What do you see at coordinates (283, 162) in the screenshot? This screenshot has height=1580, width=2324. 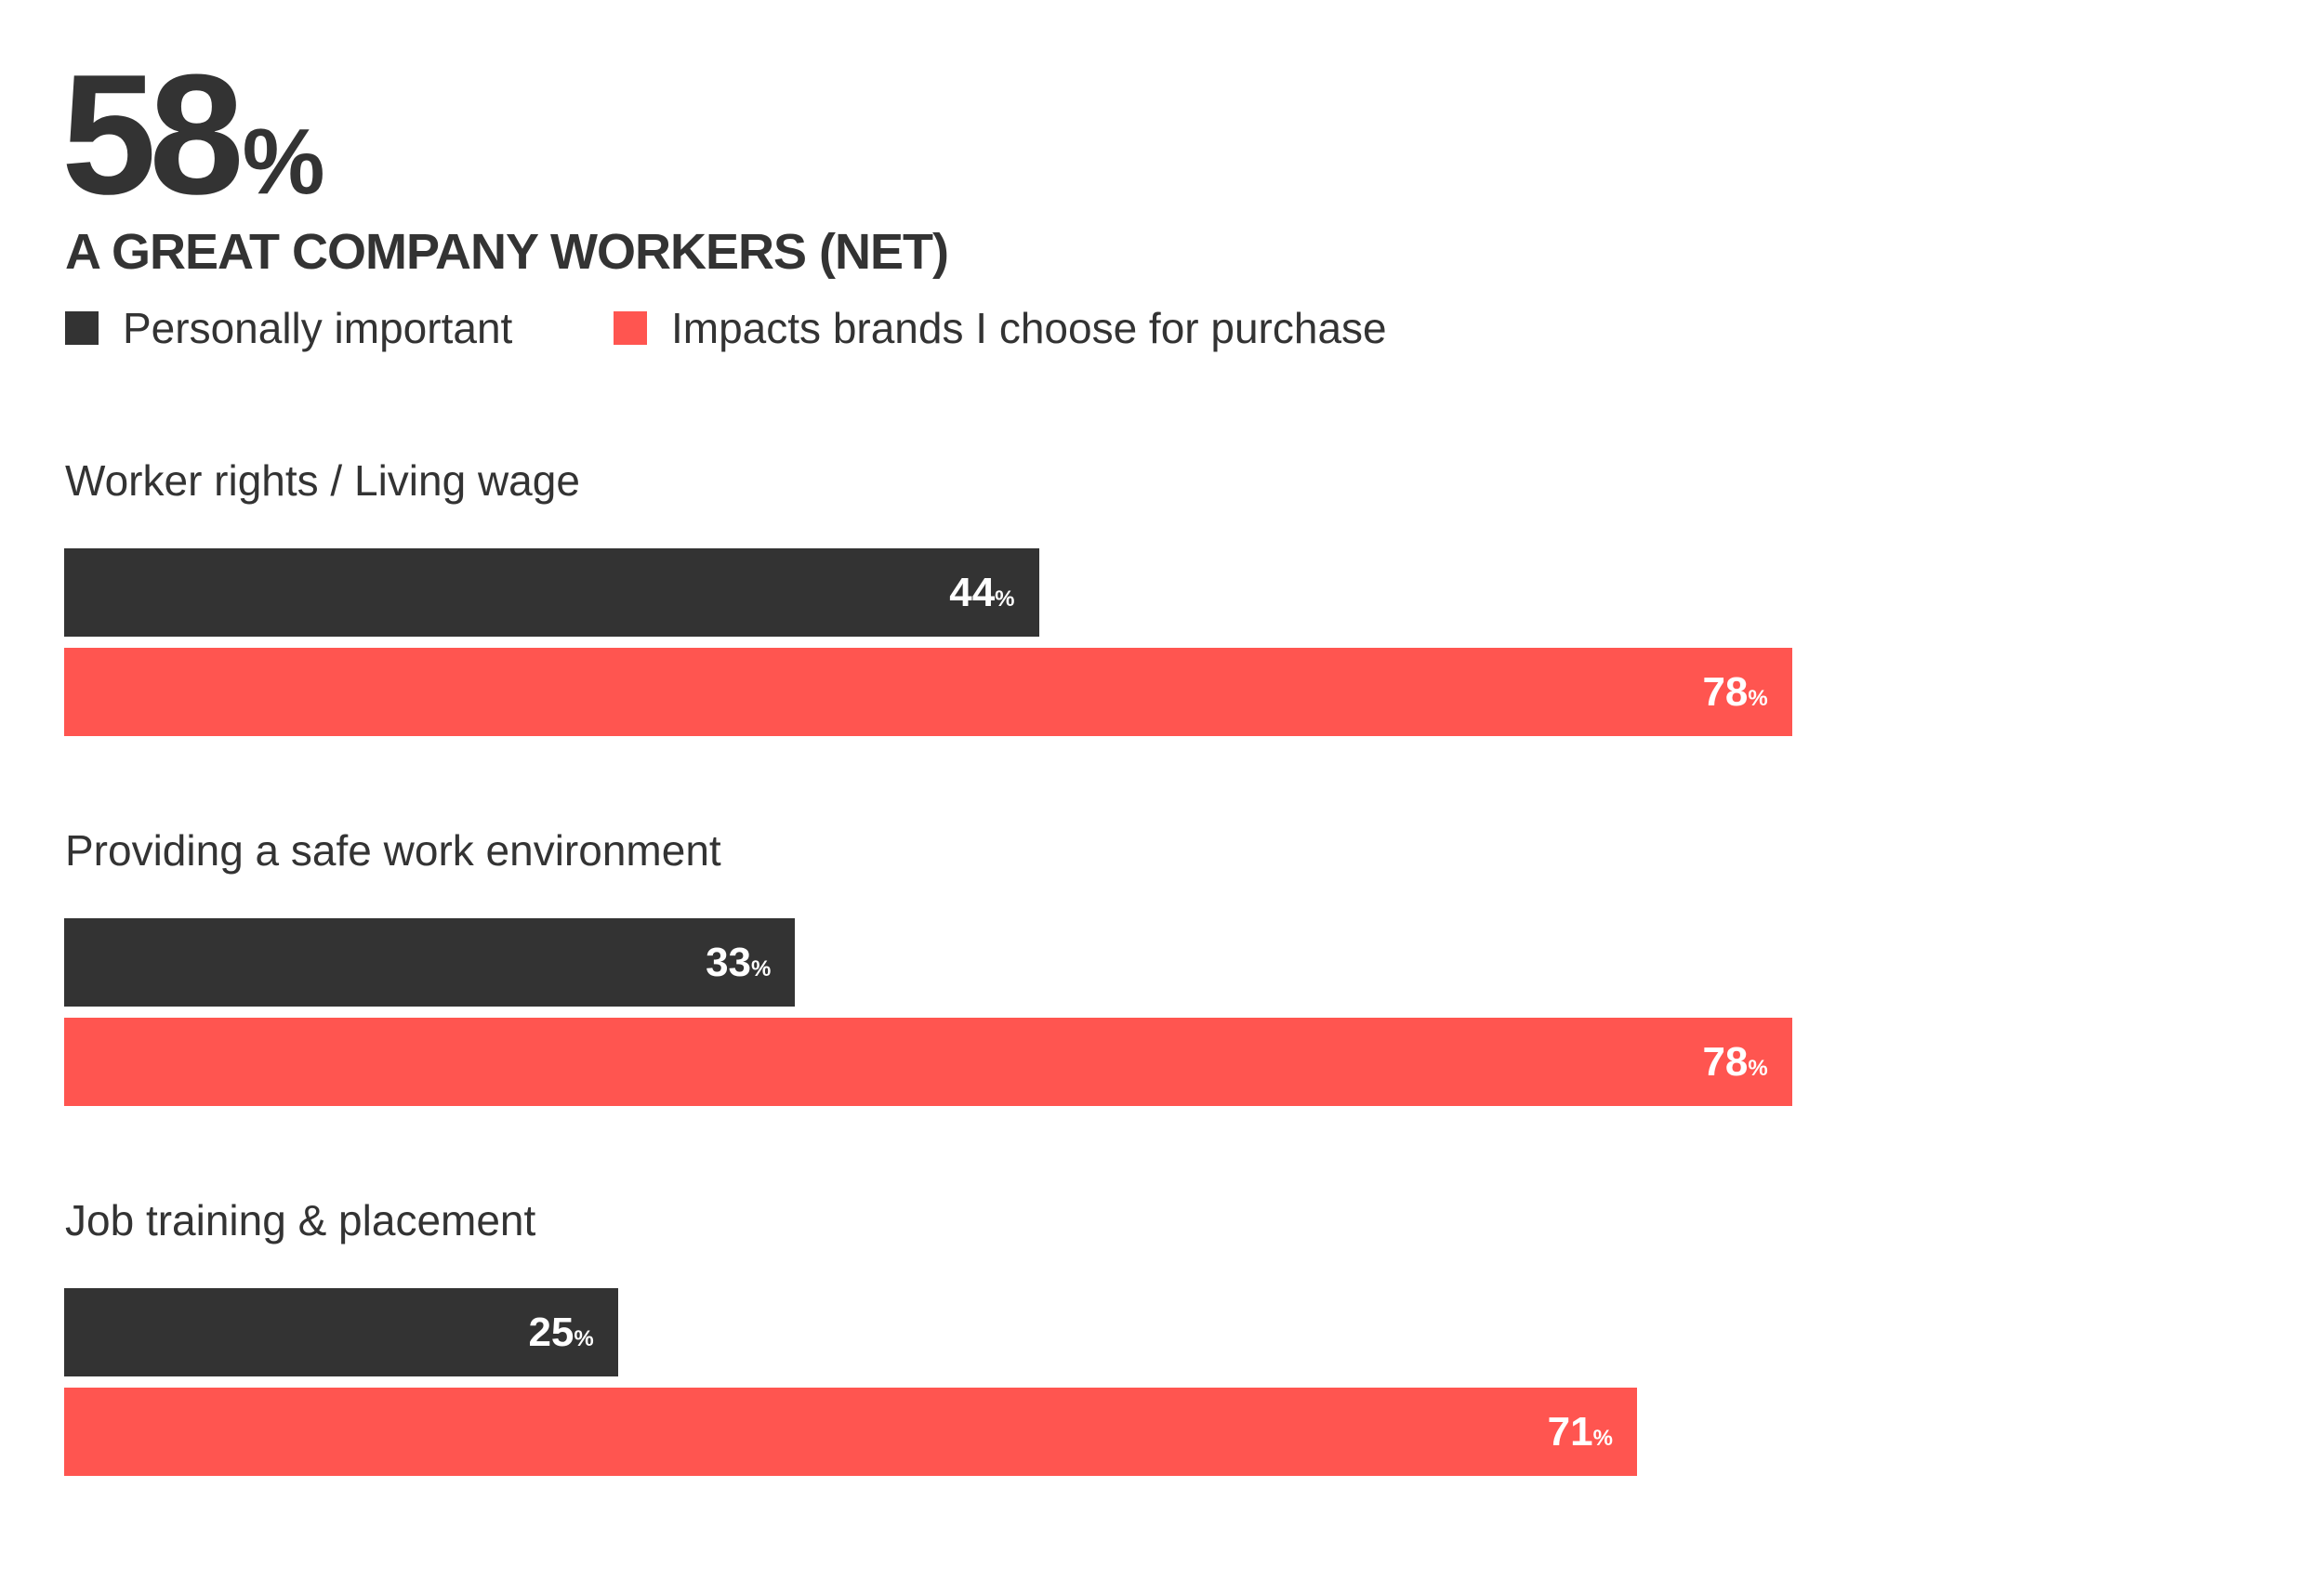 I see `headline-unit: %` at bounding box center [283, 162].